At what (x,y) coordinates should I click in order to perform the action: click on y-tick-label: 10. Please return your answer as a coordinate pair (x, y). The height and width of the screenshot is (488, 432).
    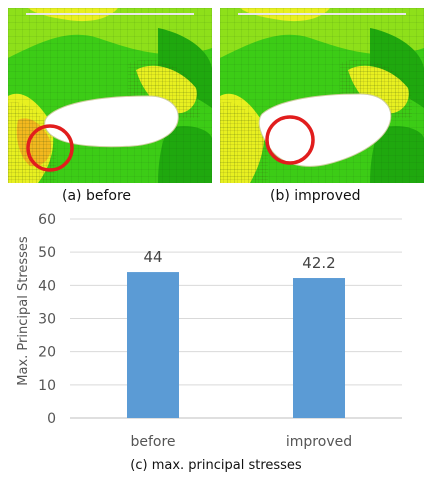
    Looking at the image, I should click on (47, 386).